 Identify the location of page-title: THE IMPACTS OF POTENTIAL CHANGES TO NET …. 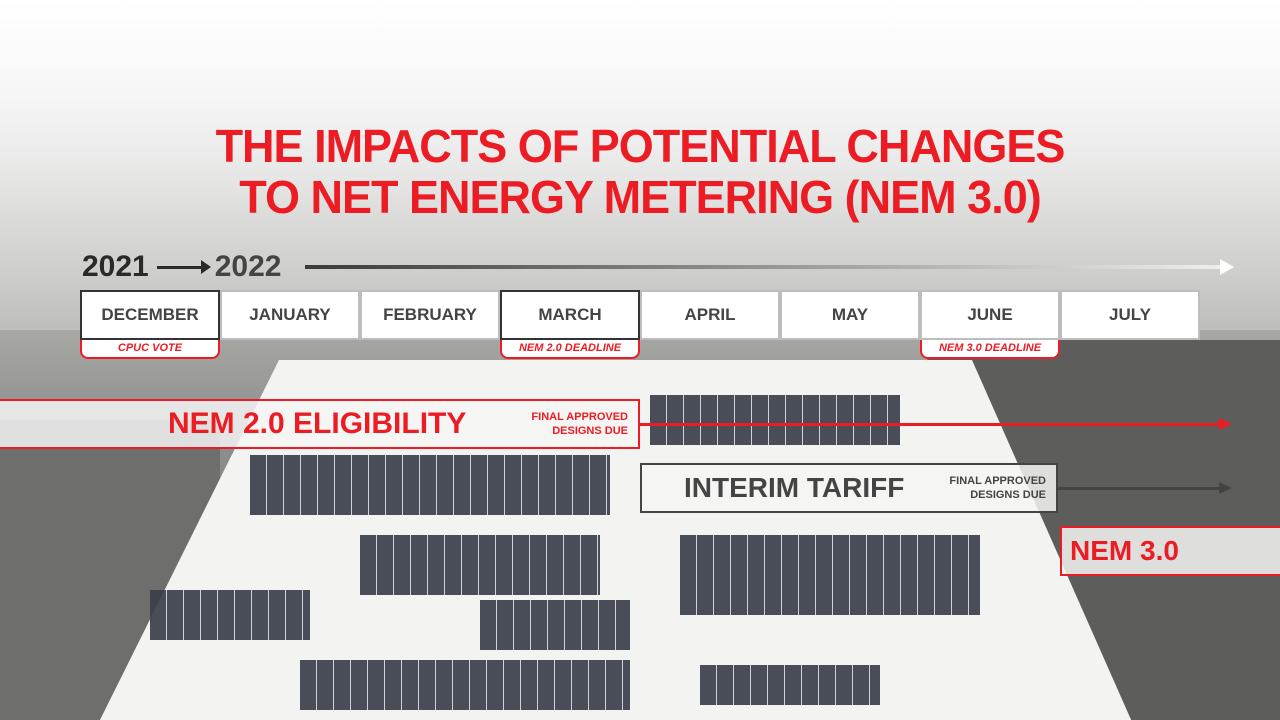
(640, 171).